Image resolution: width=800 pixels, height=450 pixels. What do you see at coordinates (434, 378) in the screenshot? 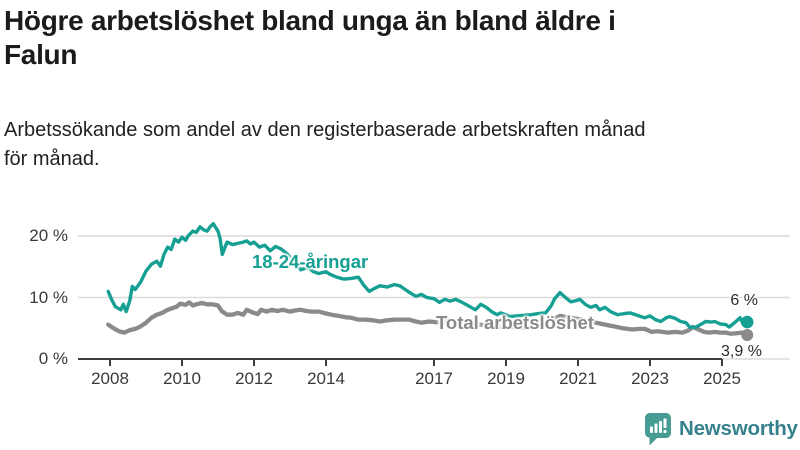
I see `x-axis-label-2017: 2017` at bounding box center [434, 378].